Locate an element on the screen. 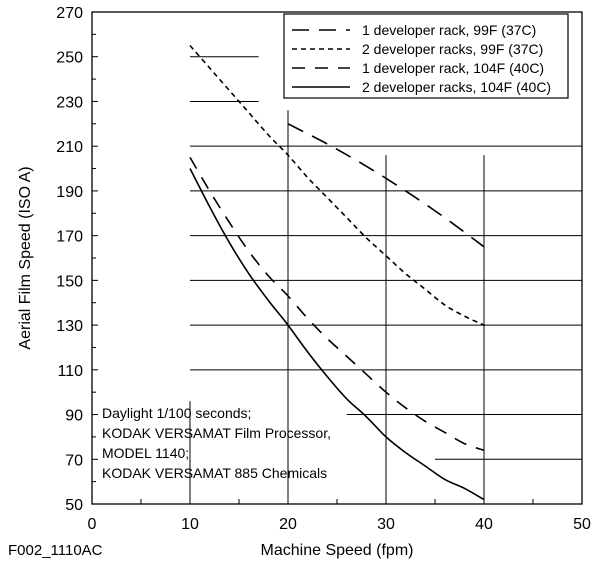 The height and width of the screenshot is (581, 608). x-tick-label: 20 is located at coordinates (288, 524).